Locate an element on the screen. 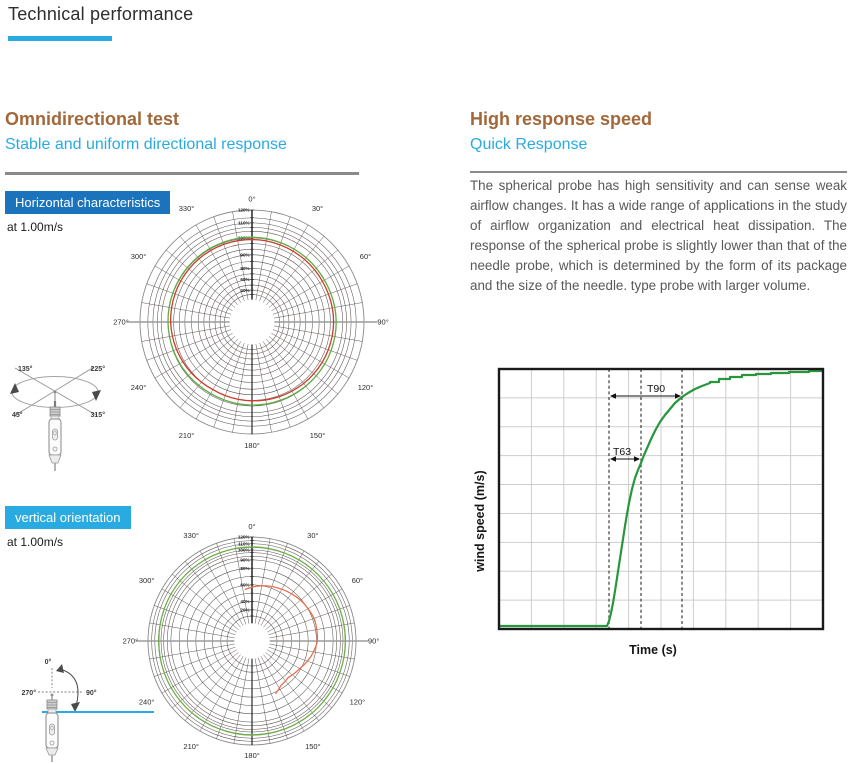  vertical-condition: at 1.00m/s is located at coordinates (35, 542).